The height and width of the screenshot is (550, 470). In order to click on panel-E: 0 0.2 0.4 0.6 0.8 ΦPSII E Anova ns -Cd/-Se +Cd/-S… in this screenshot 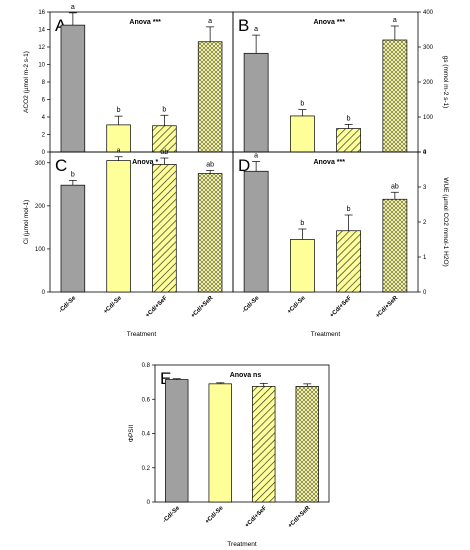, I will do `click(229, 455)`.